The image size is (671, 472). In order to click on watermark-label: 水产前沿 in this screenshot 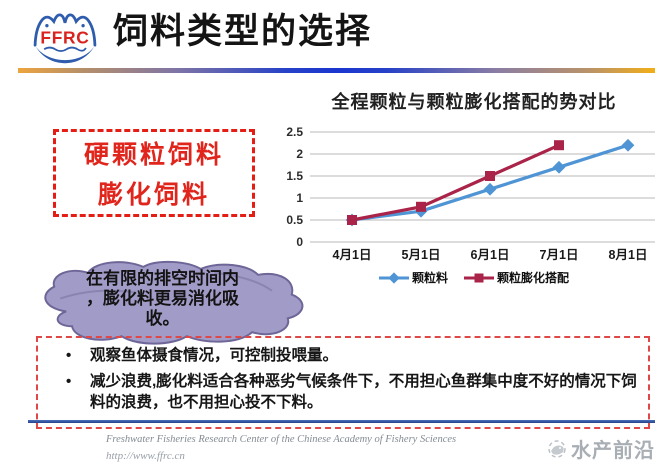, I will do `click(613, 451)`.